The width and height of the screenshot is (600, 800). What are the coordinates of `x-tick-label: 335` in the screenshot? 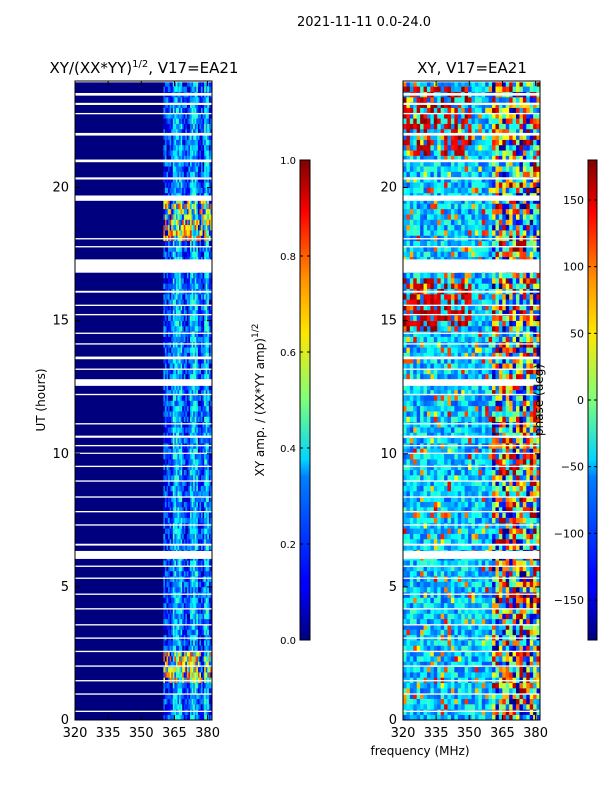 It's located at (108, 733).